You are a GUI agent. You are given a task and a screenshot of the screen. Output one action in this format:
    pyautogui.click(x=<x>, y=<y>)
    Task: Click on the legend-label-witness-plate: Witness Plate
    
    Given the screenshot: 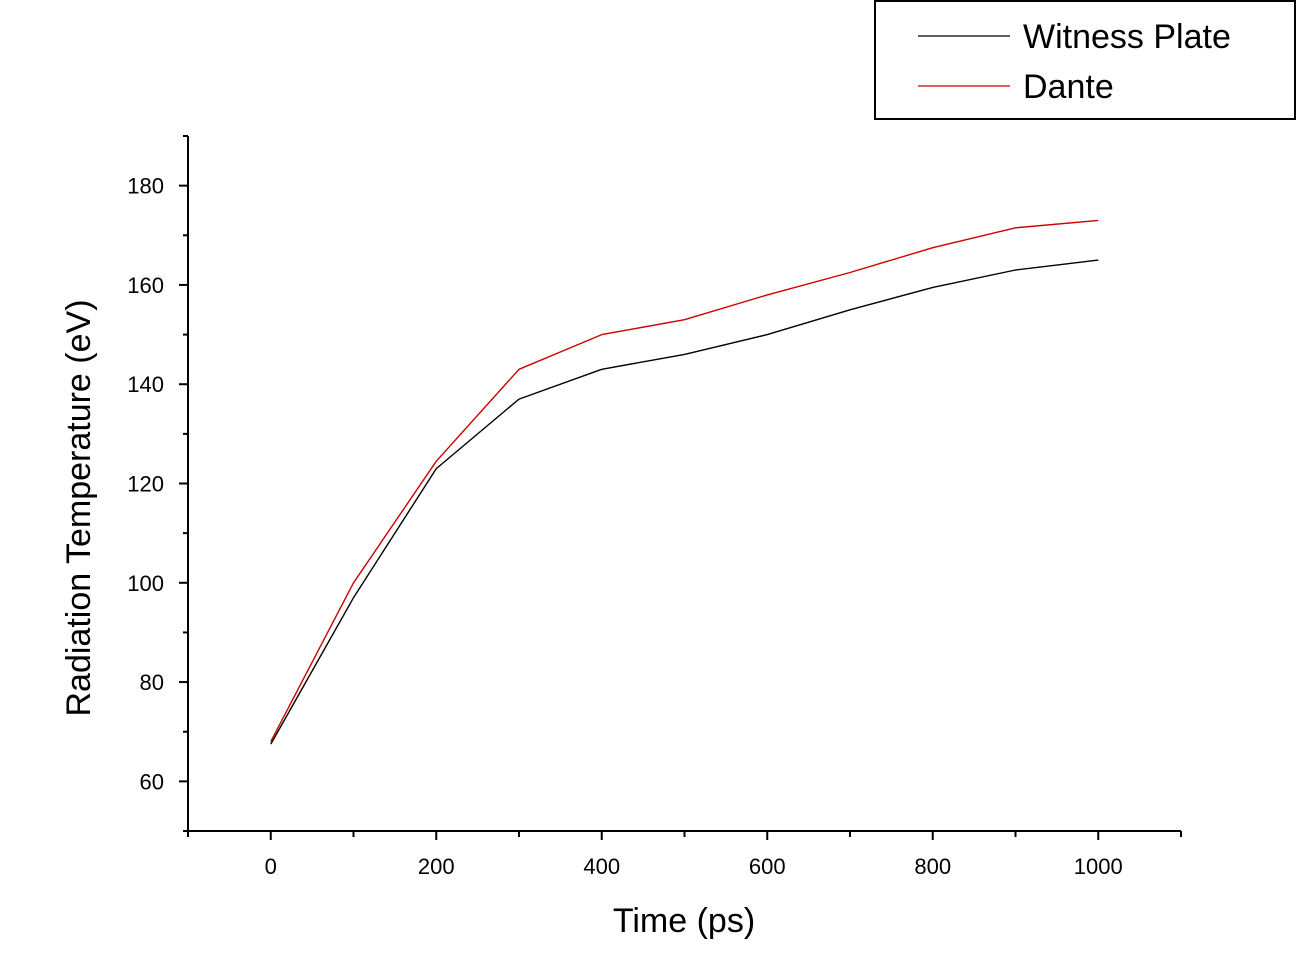 What is the action you would take?
    pyautogui.click(x=1127, y=37)
    